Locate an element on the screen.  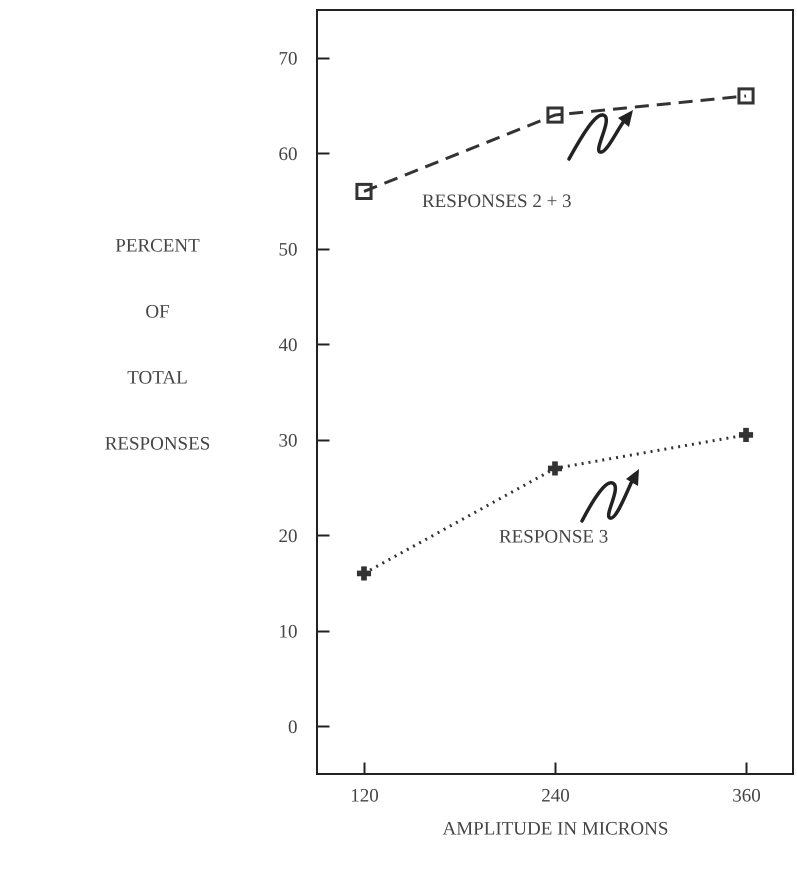
x-tick-label: 240 is located at coordinates (555, 796).